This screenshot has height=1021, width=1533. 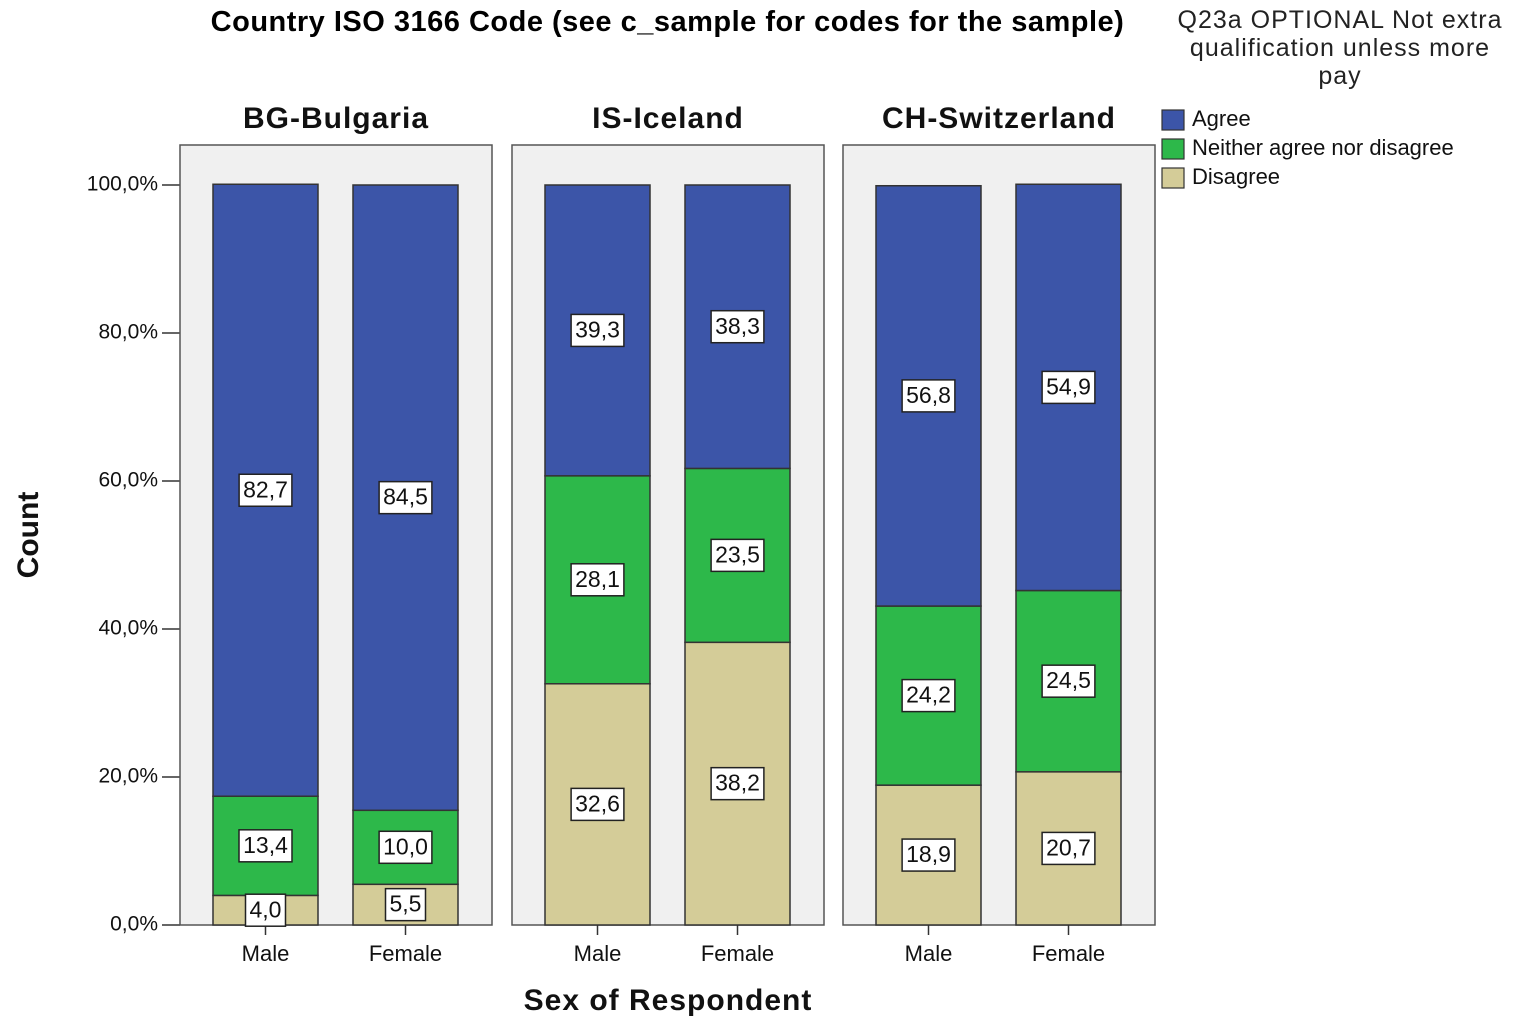 I want to click on panel-title: BG-Bulgaria, so click(x=336, y=118).